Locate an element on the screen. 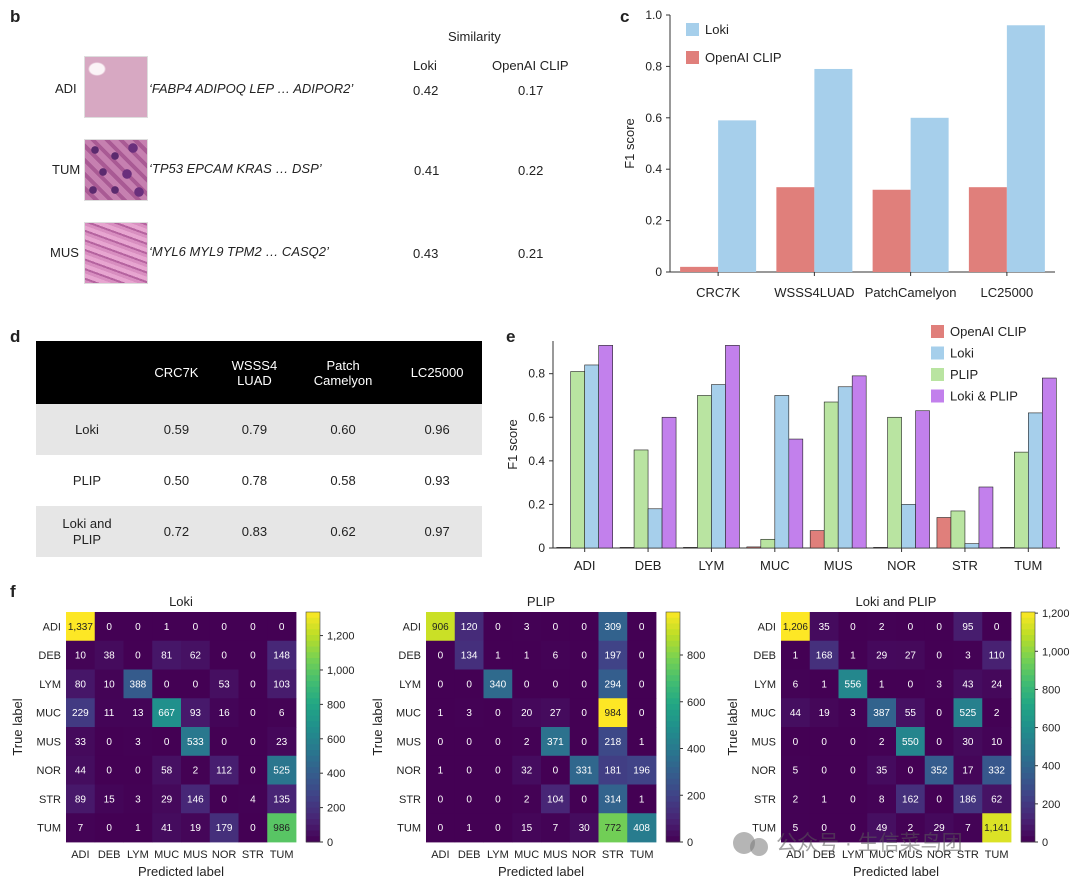 This screenshot has height=886, width=1080. cell-value: 408 is located at coordinates (641, 828).